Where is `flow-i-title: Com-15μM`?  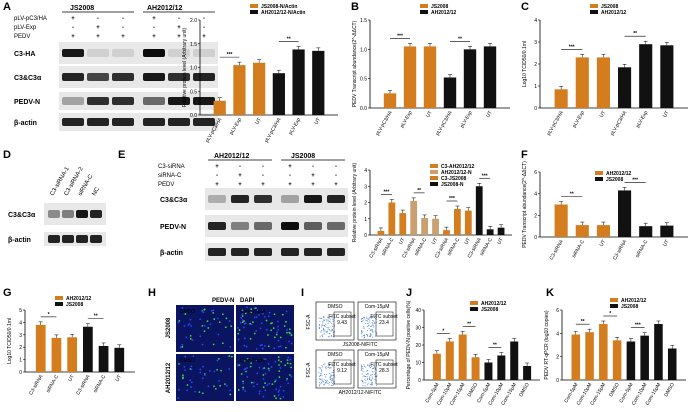 flow-i-title: Com-15μM is located at coordinates (377, 307).